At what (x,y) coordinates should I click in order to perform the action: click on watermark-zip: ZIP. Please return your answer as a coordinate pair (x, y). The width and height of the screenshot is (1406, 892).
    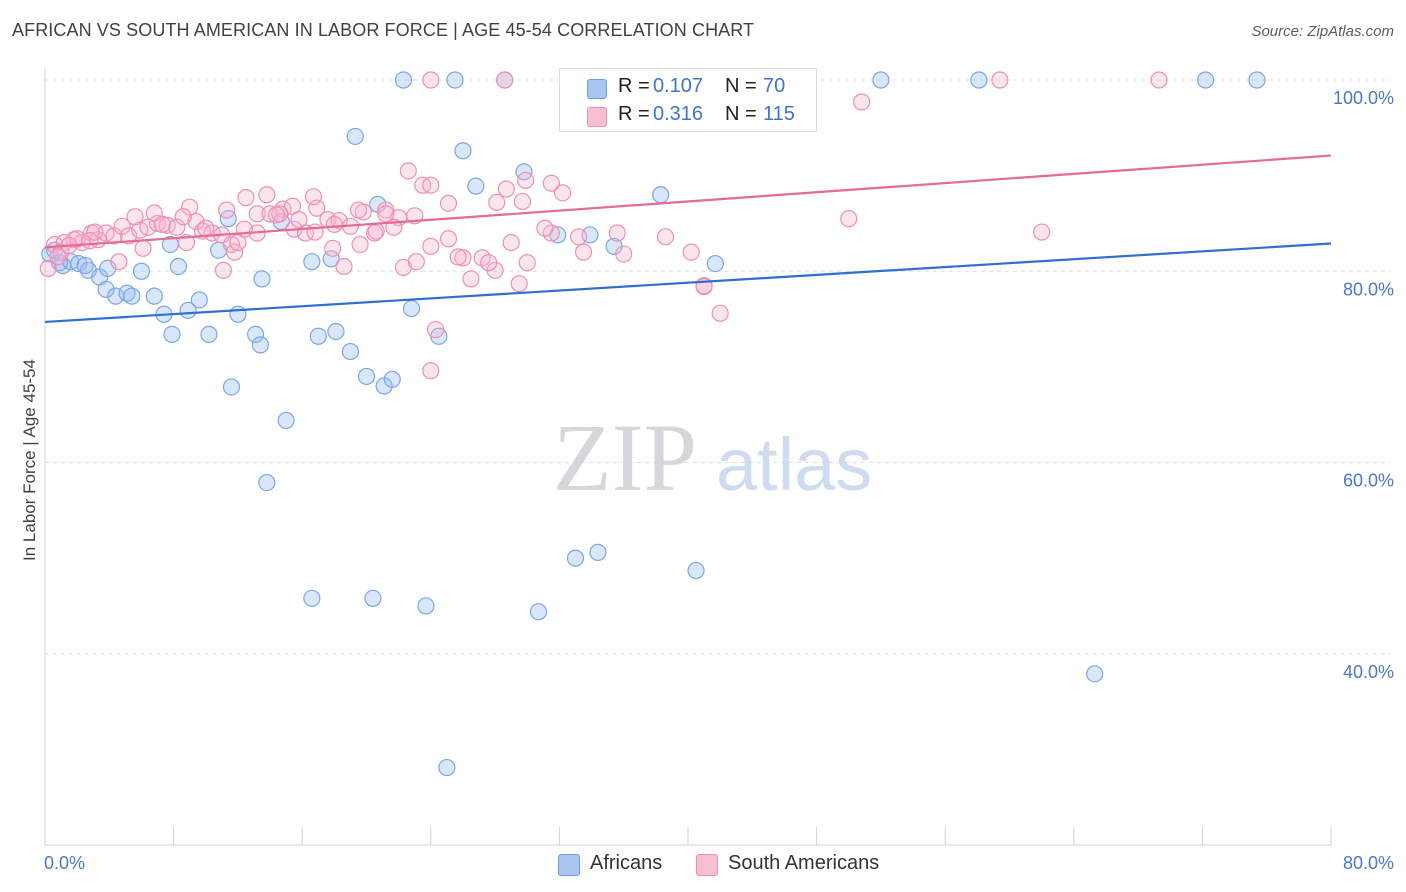
    Looking at the image, I should click on (625, 457).